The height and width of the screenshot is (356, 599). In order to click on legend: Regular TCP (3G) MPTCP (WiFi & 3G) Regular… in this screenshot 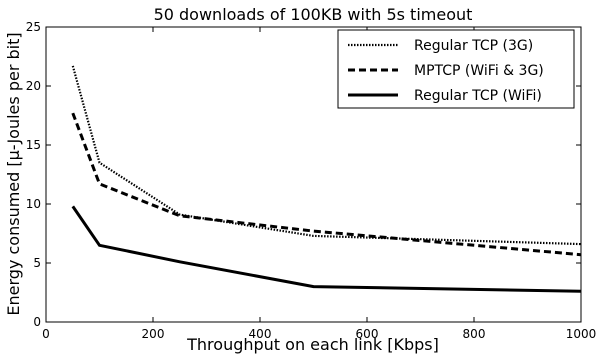, I will do `click(456, 69)`.